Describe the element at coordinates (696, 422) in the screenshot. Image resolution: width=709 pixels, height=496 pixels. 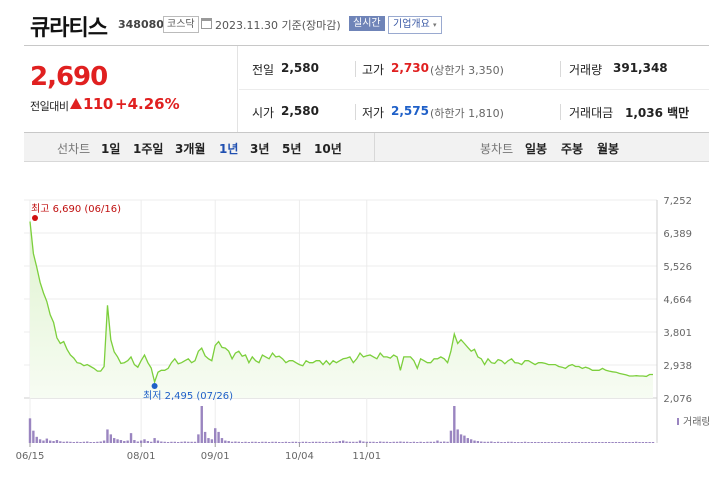
I see `volume-label: 거래량` at that location.